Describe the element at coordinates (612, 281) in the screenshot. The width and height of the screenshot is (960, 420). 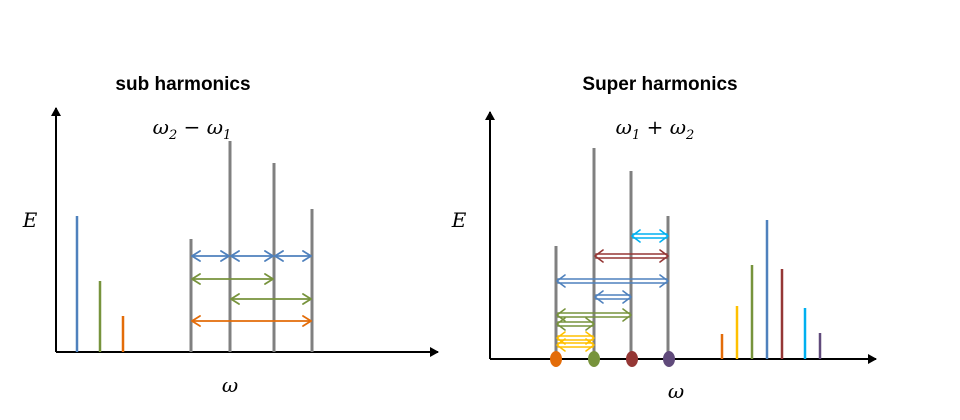
I see `right-sum-arrow-blue-long` at that location.